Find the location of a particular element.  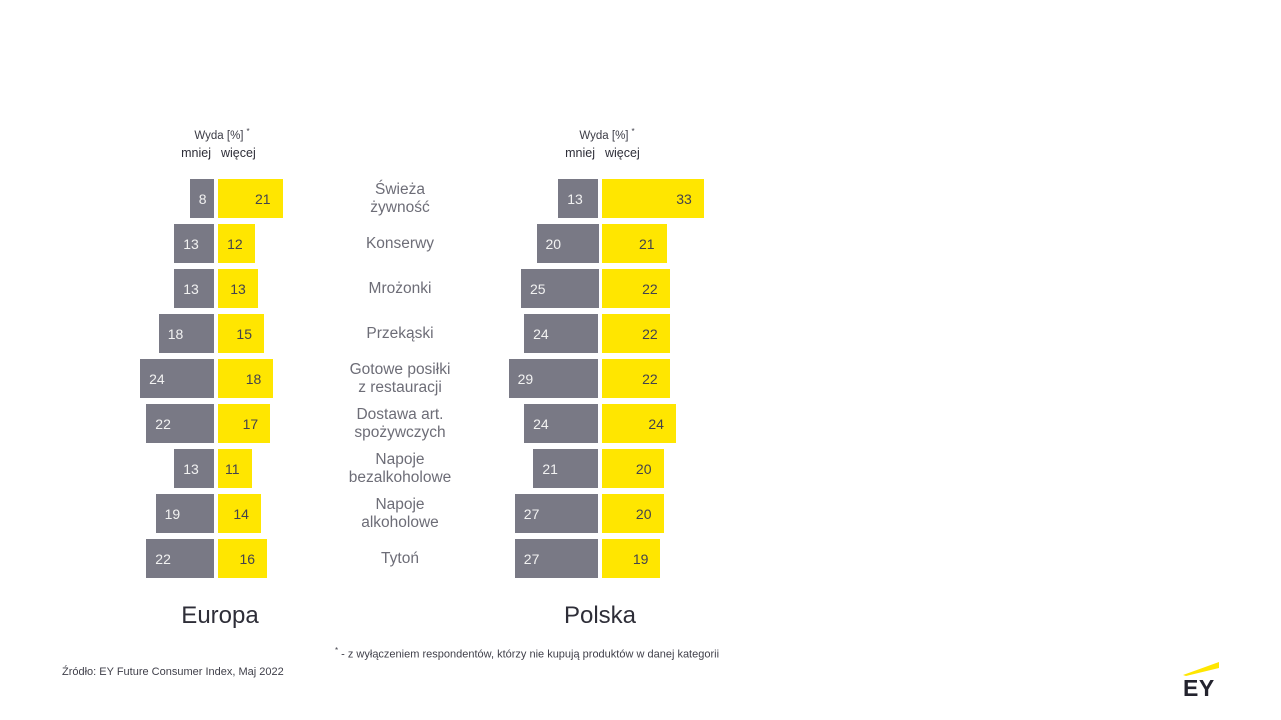

footnote-marker: * is located at coordinates (336, 650).